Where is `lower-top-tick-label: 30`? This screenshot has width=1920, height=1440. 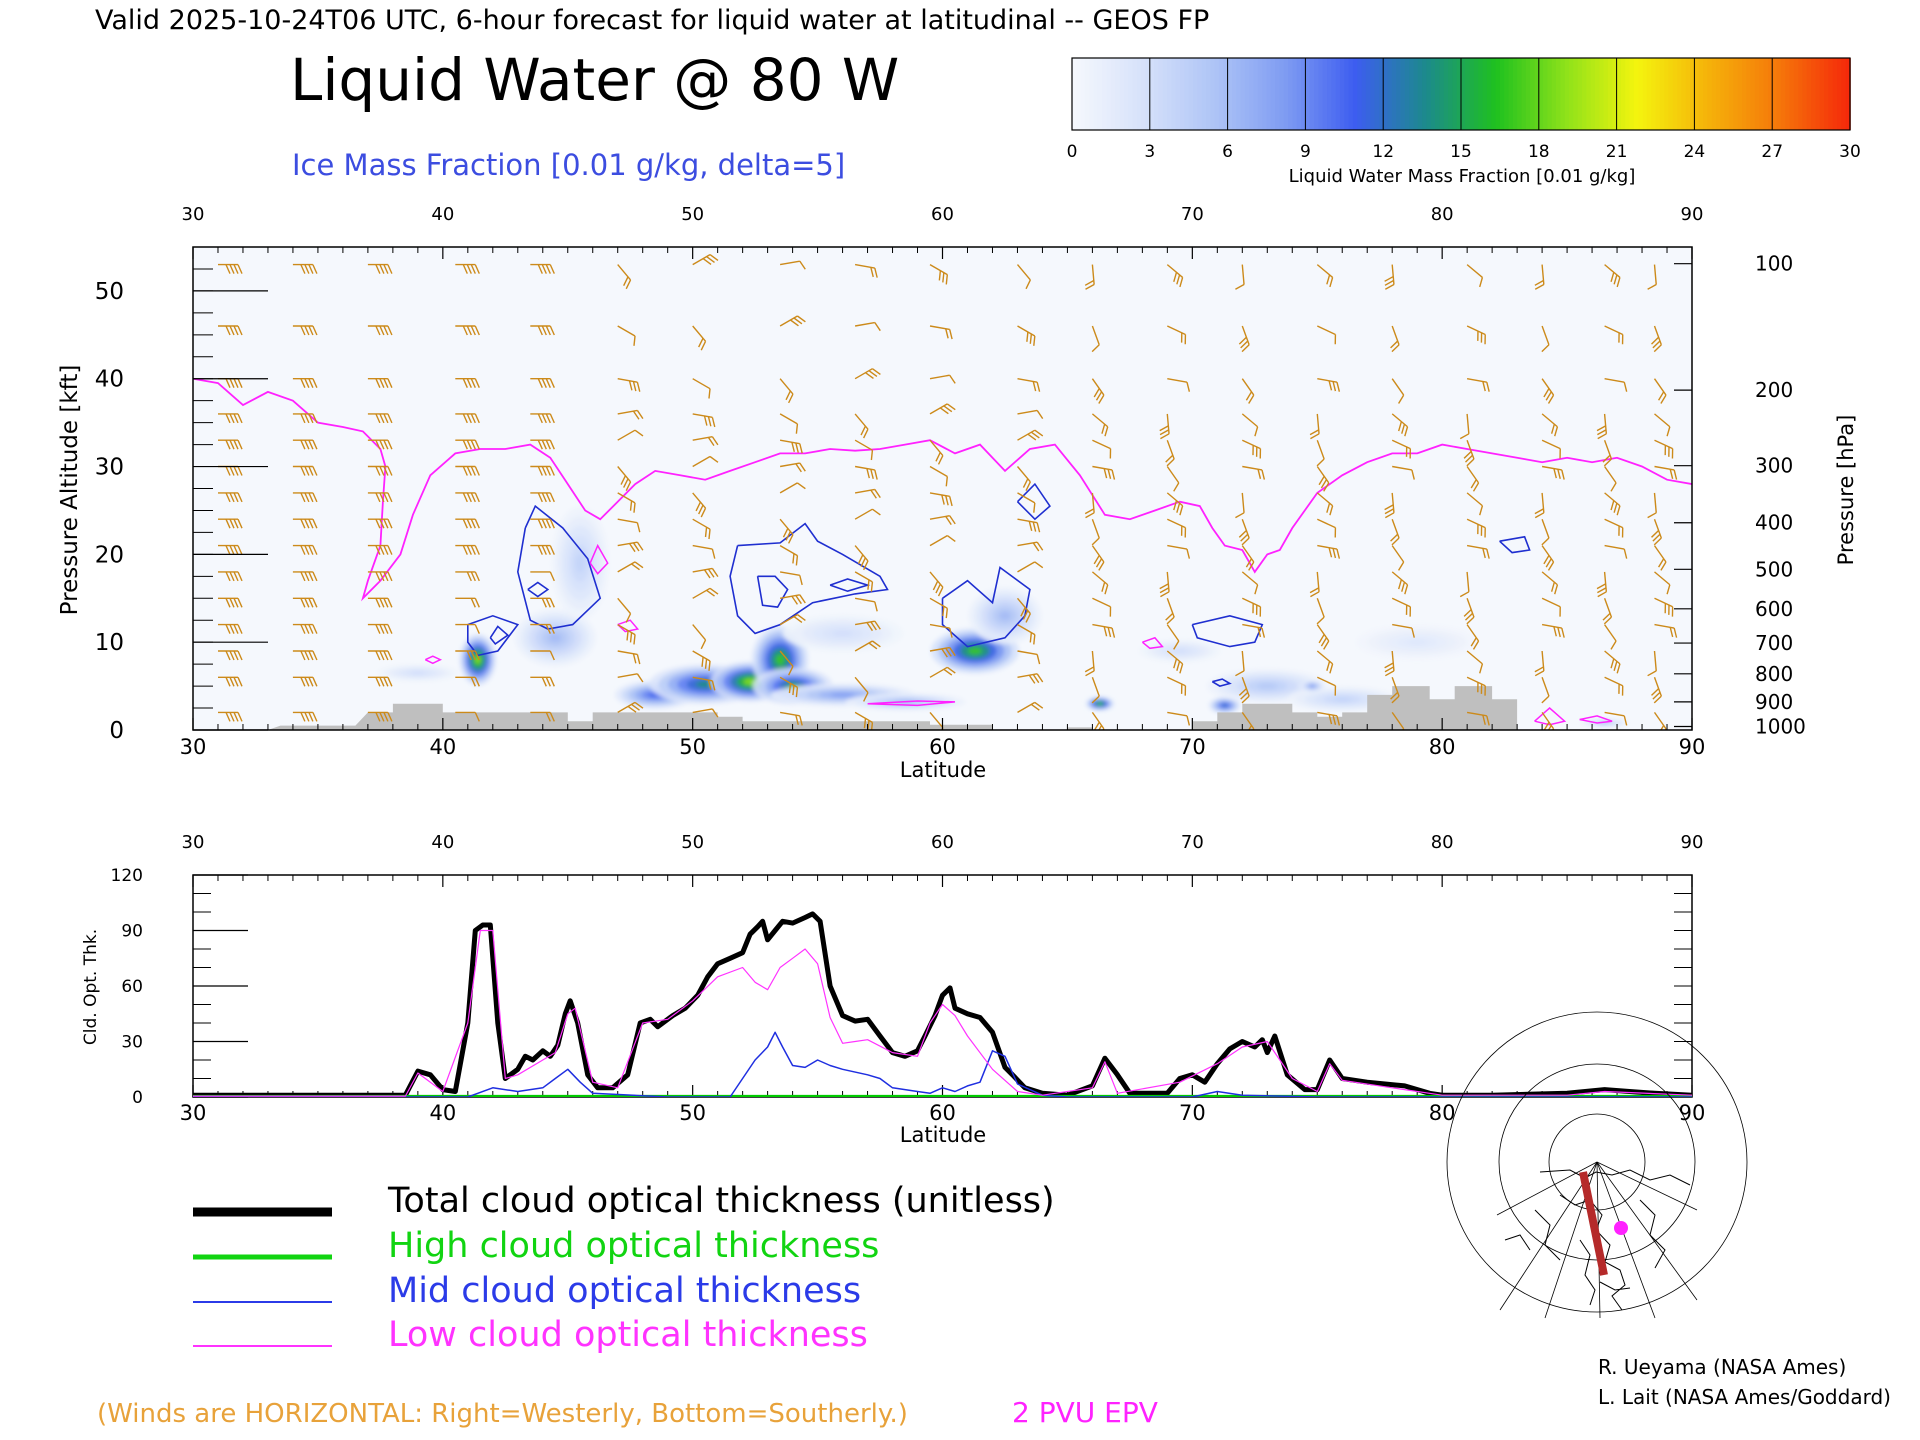
lower-top-tick-label: 30 is located at coordinates (193, 842).